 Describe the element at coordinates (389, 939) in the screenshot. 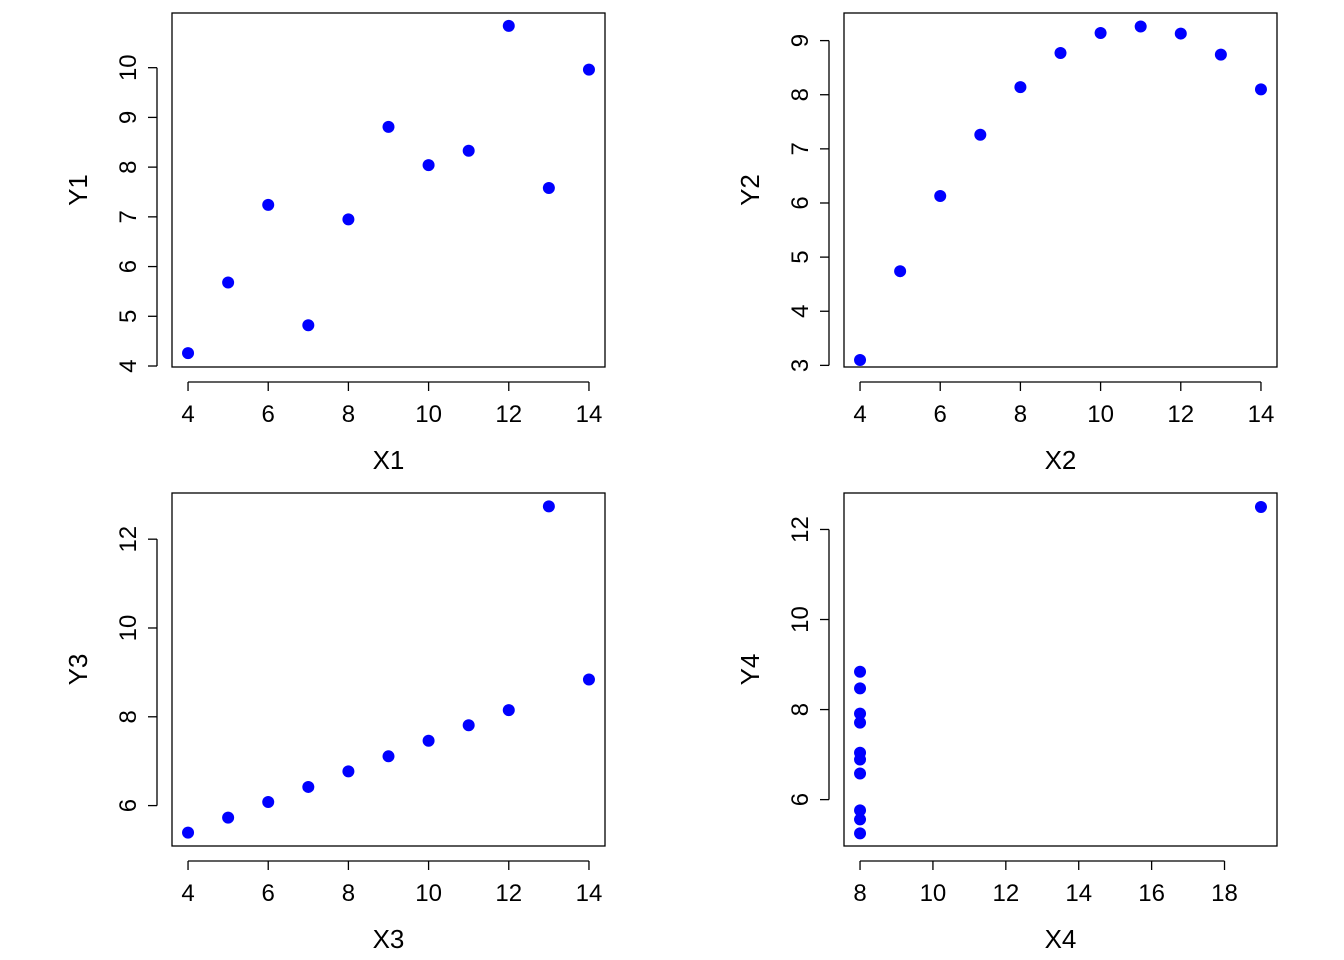

I see `x-axis-label: X3` at that location.